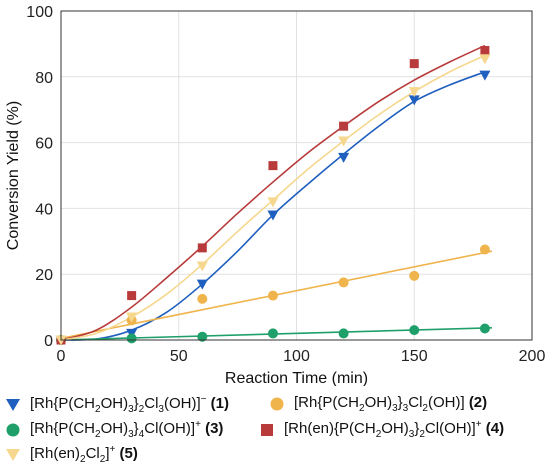 This screenshot has height=469, width=550. Describe the element at coordinates (44, 275) in the screenshot. I see `y-tick-label-1: 20` at that location.